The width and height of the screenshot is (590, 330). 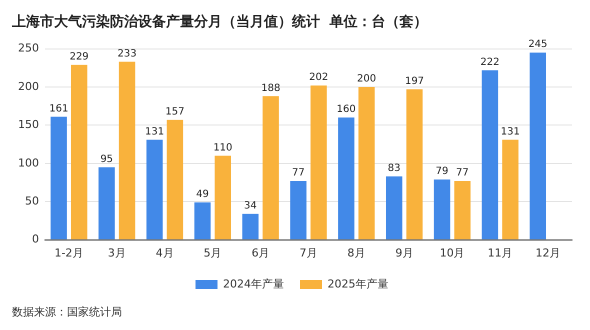 What do you see at coordinates (356, 253) in the screenshot?
I see `x-tick-label: 8月` at bounding box center [356, 253].